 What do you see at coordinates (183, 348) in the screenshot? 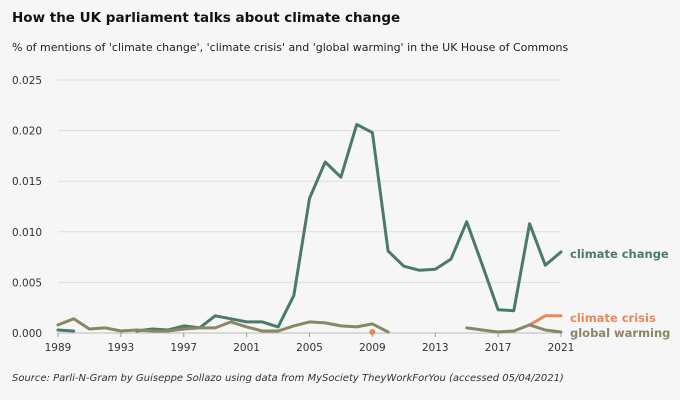
I see `x-tick-label: 1997` at bounding box center [183, 348].